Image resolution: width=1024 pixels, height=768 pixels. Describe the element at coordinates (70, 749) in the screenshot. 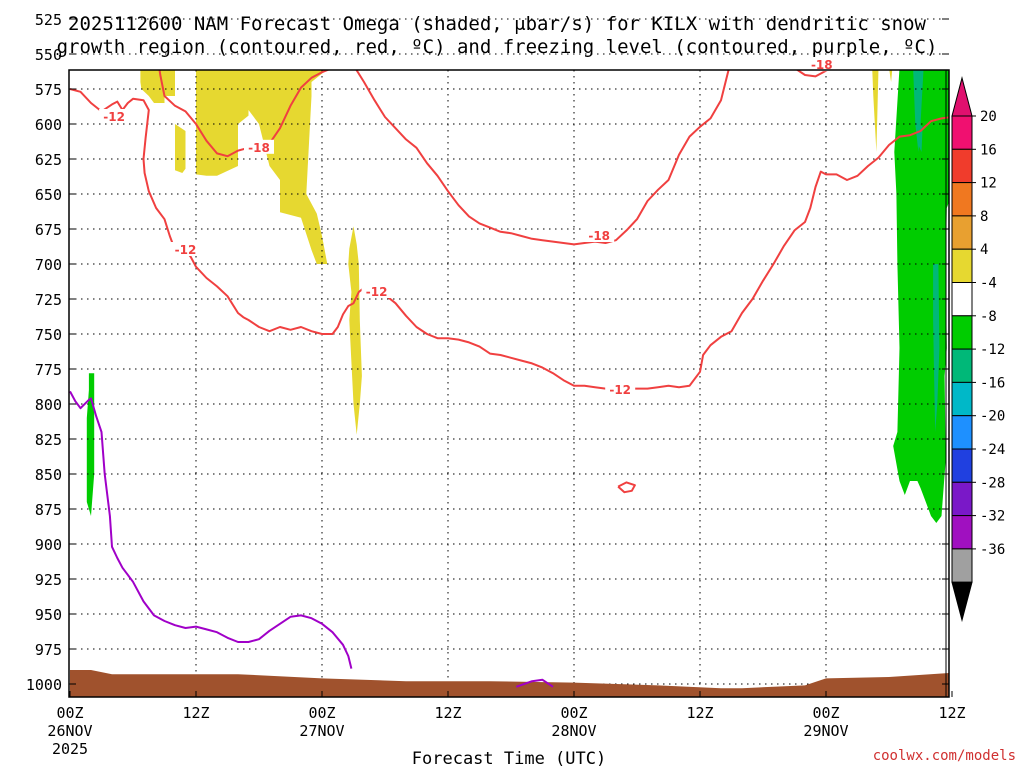

I see `x-tick-year: 2025` at that location.